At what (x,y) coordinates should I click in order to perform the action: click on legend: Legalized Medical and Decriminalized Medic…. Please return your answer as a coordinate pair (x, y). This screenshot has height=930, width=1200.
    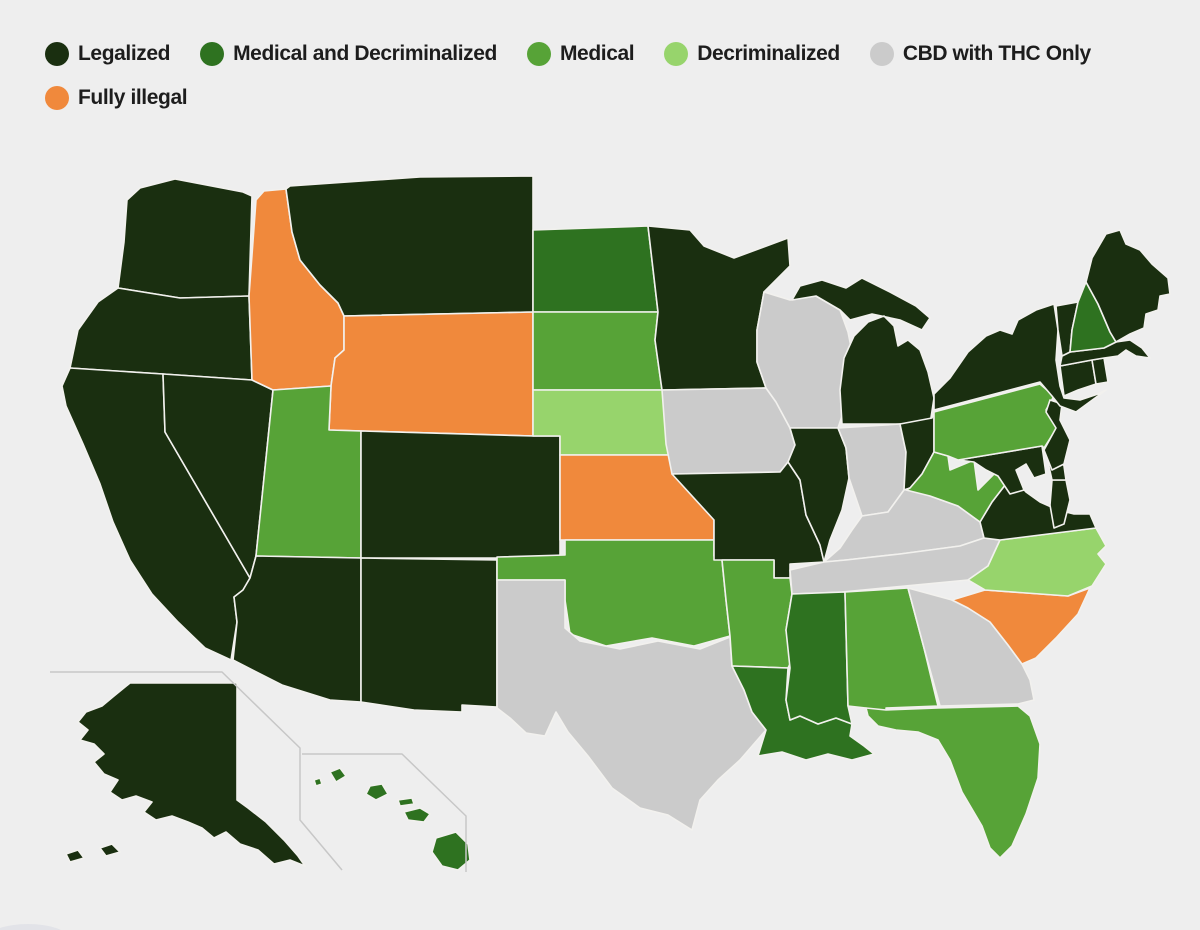
    Looking at the image, I should click on (600, 55).